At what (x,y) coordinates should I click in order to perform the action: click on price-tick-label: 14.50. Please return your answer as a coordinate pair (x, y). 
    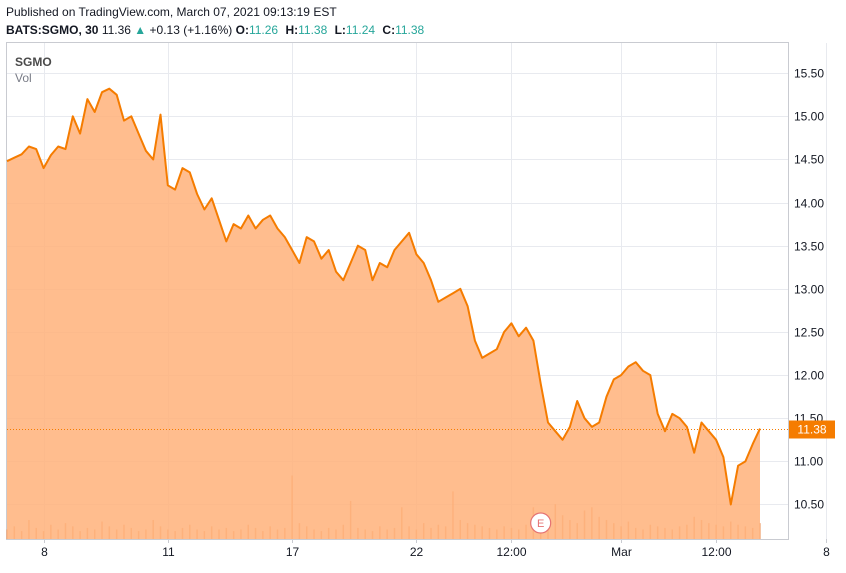
    Looking at the image, I should click on (809, 160).